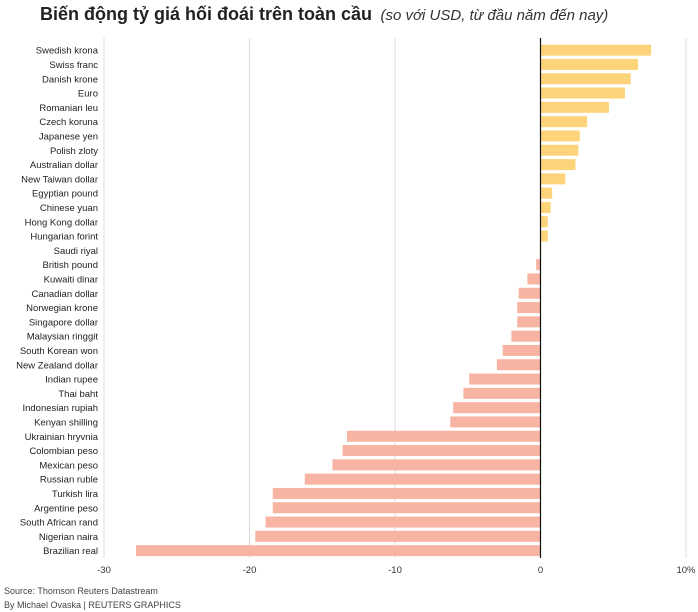 This screenshot has width=698, height=612. What do you see at coordinates (78, 394) in the screenshot?
I see `category-label: Thai baht` at bounding box center [78, 394].